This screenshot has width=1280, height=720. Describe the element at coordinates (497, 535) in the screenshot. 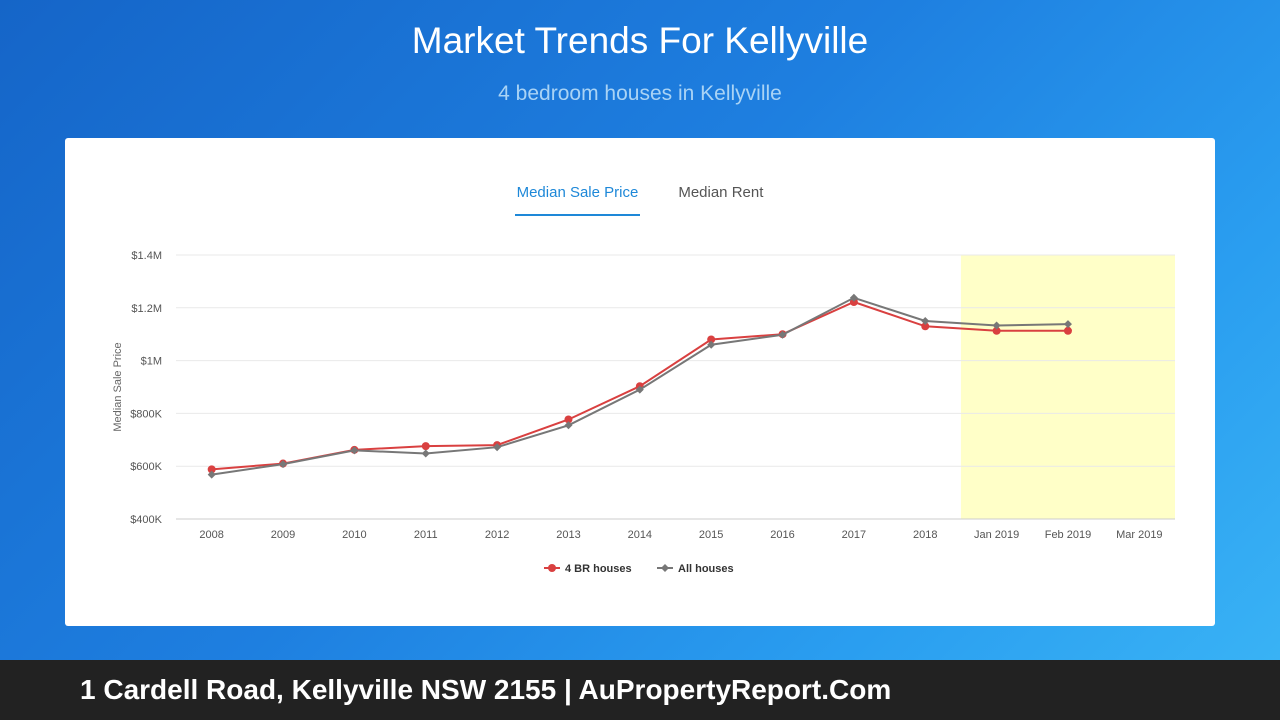

I see `x-tick-label: 2012` at that location.